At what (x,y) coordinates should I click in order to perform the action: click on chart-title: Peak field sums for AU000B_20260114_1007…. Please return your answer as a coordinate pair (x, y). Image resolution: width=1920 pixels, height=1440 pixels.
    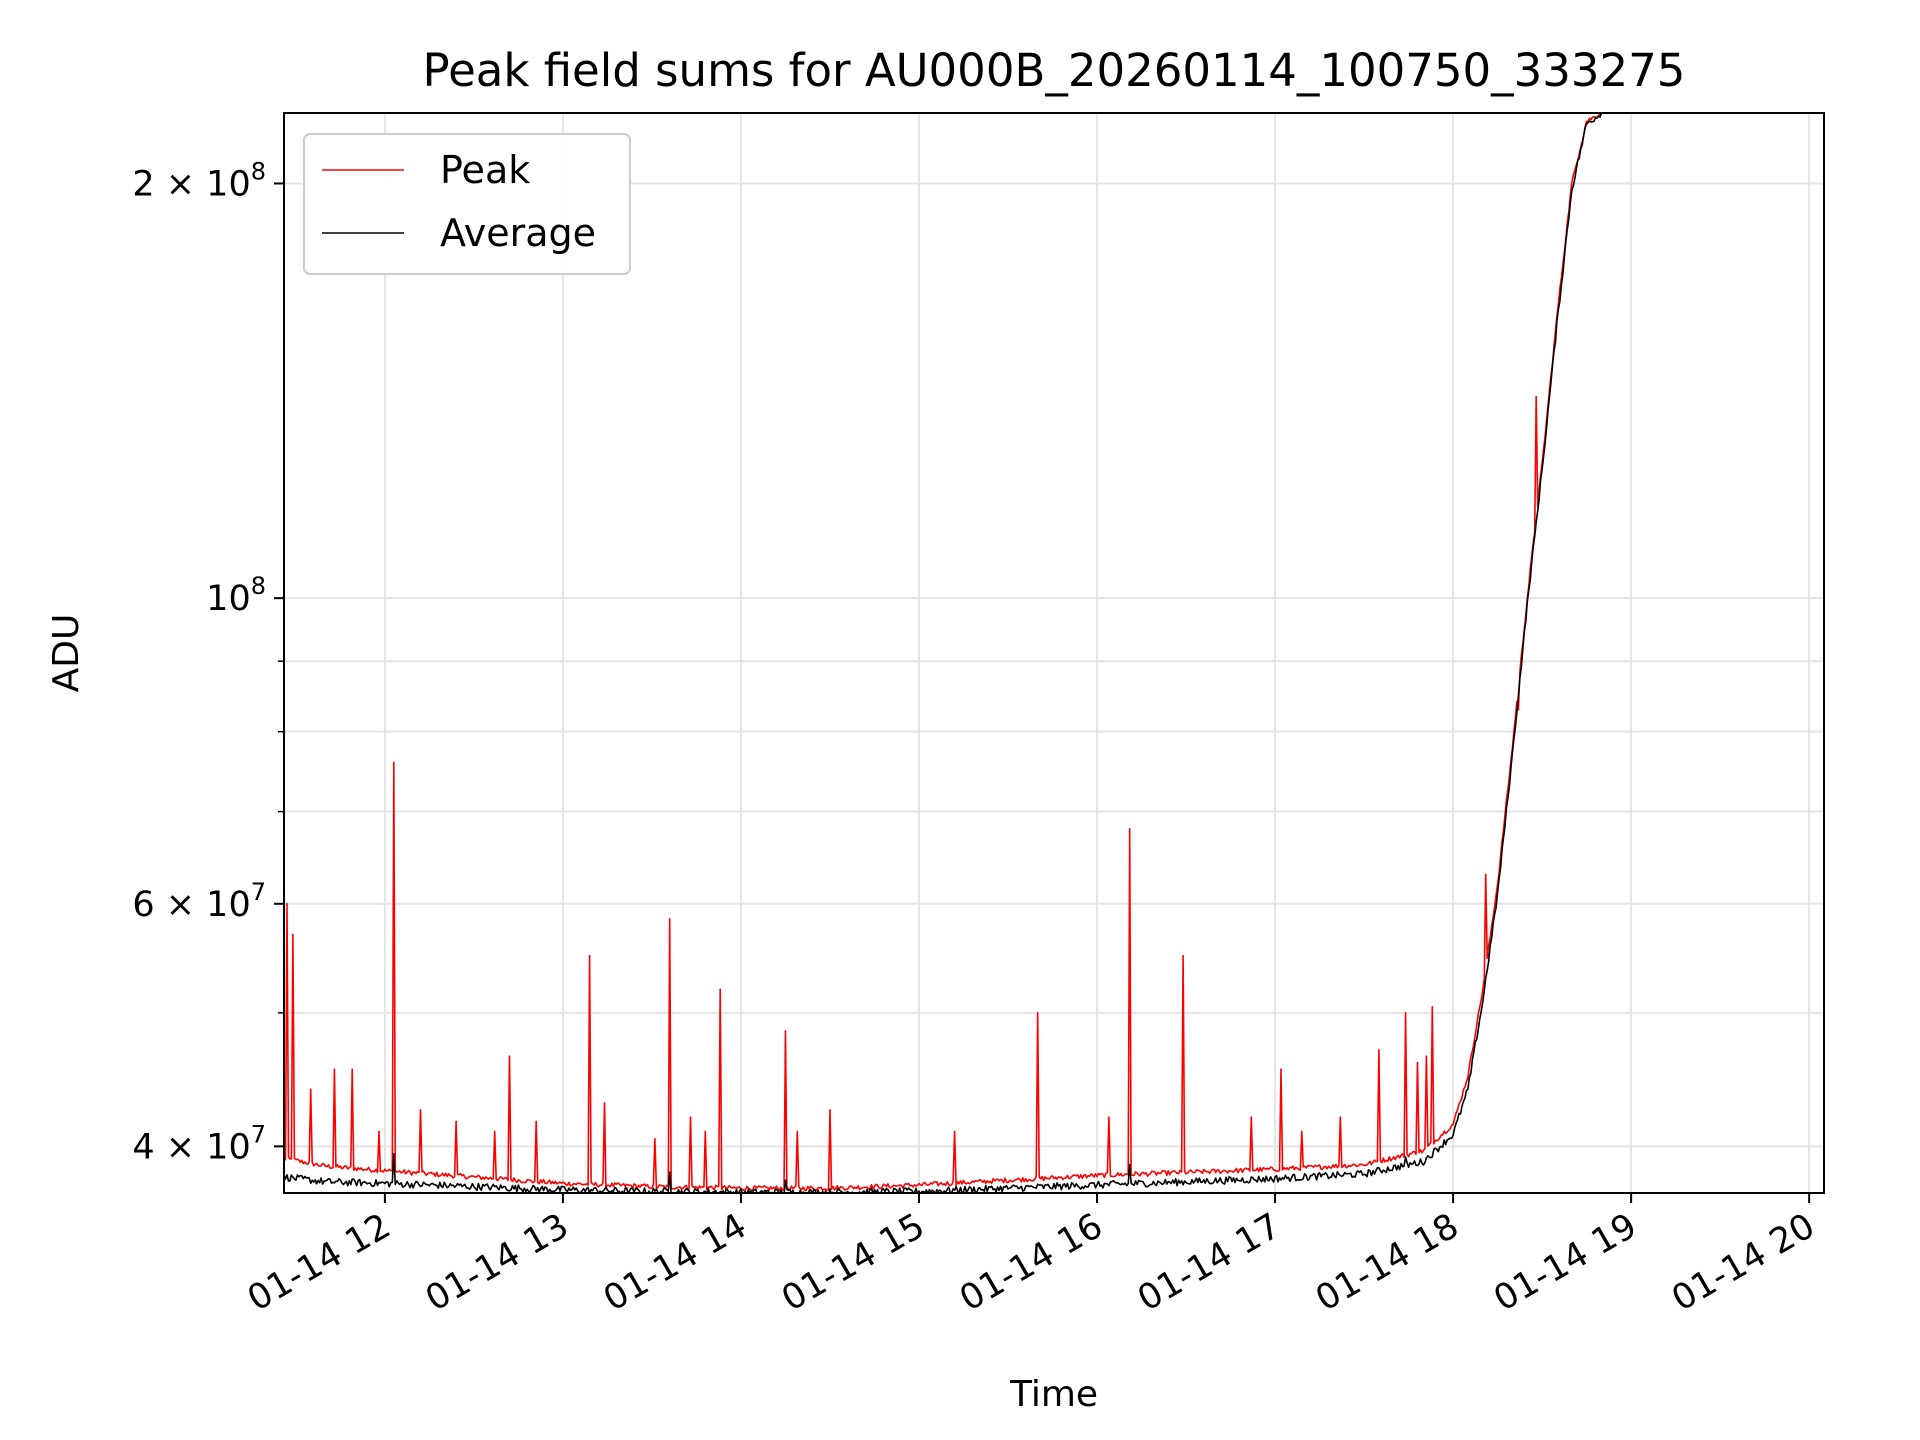
    Looking at the image, I should click on (1054, 70).